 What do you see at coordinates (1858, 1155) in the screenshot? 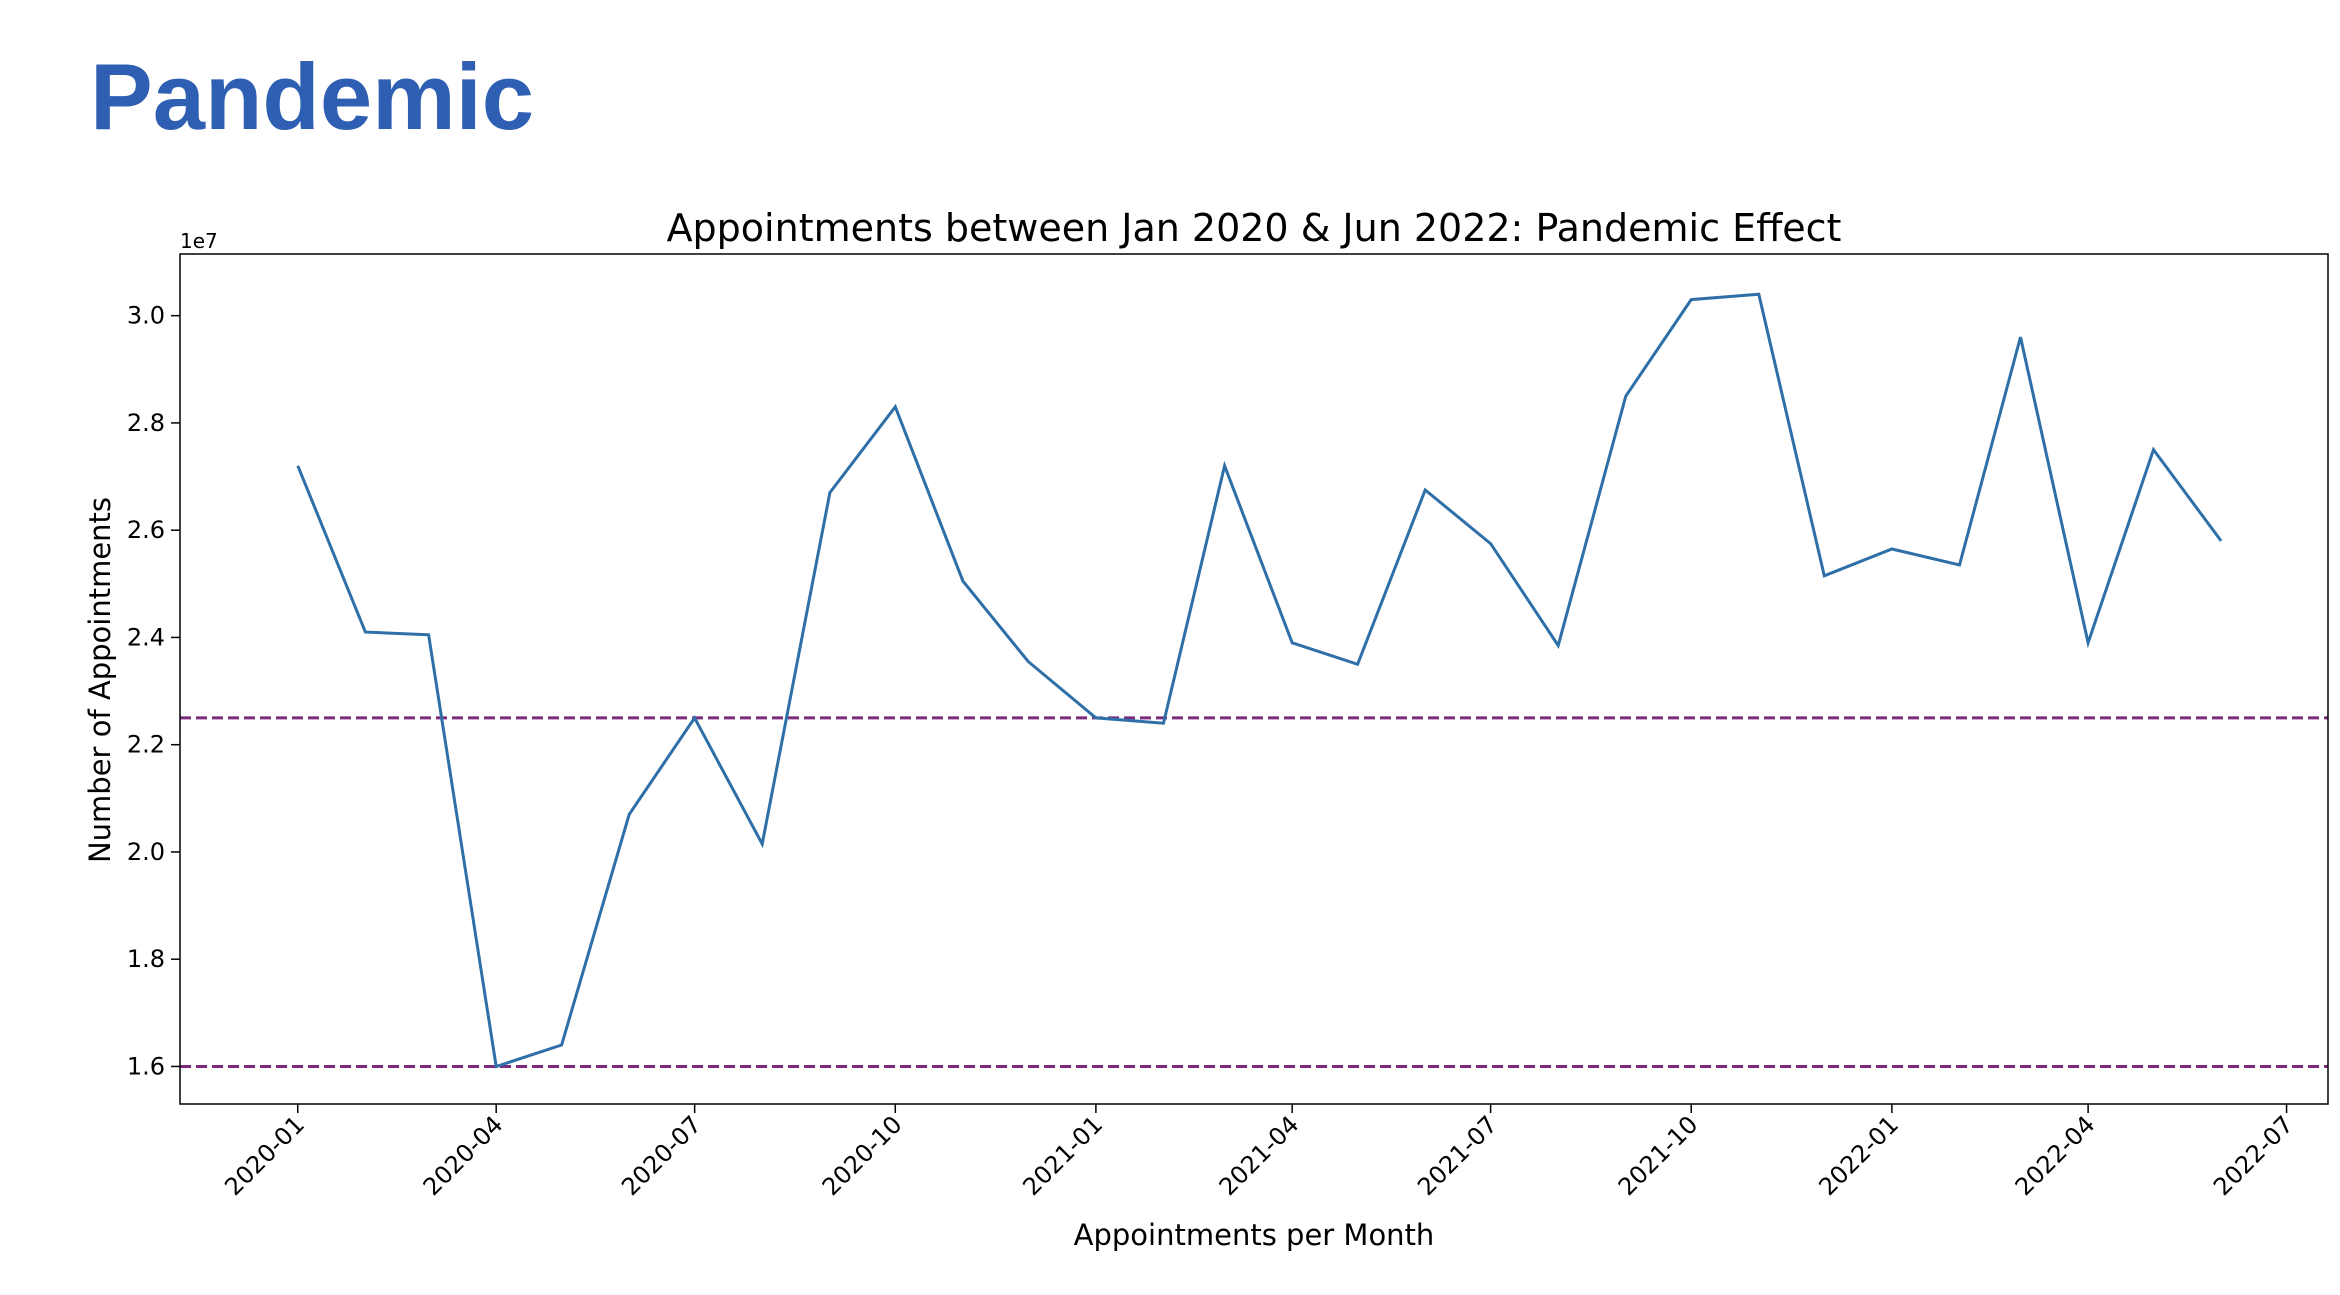
I see `x-tick-label: 2022-01` at bounding box center [1858, 1155].